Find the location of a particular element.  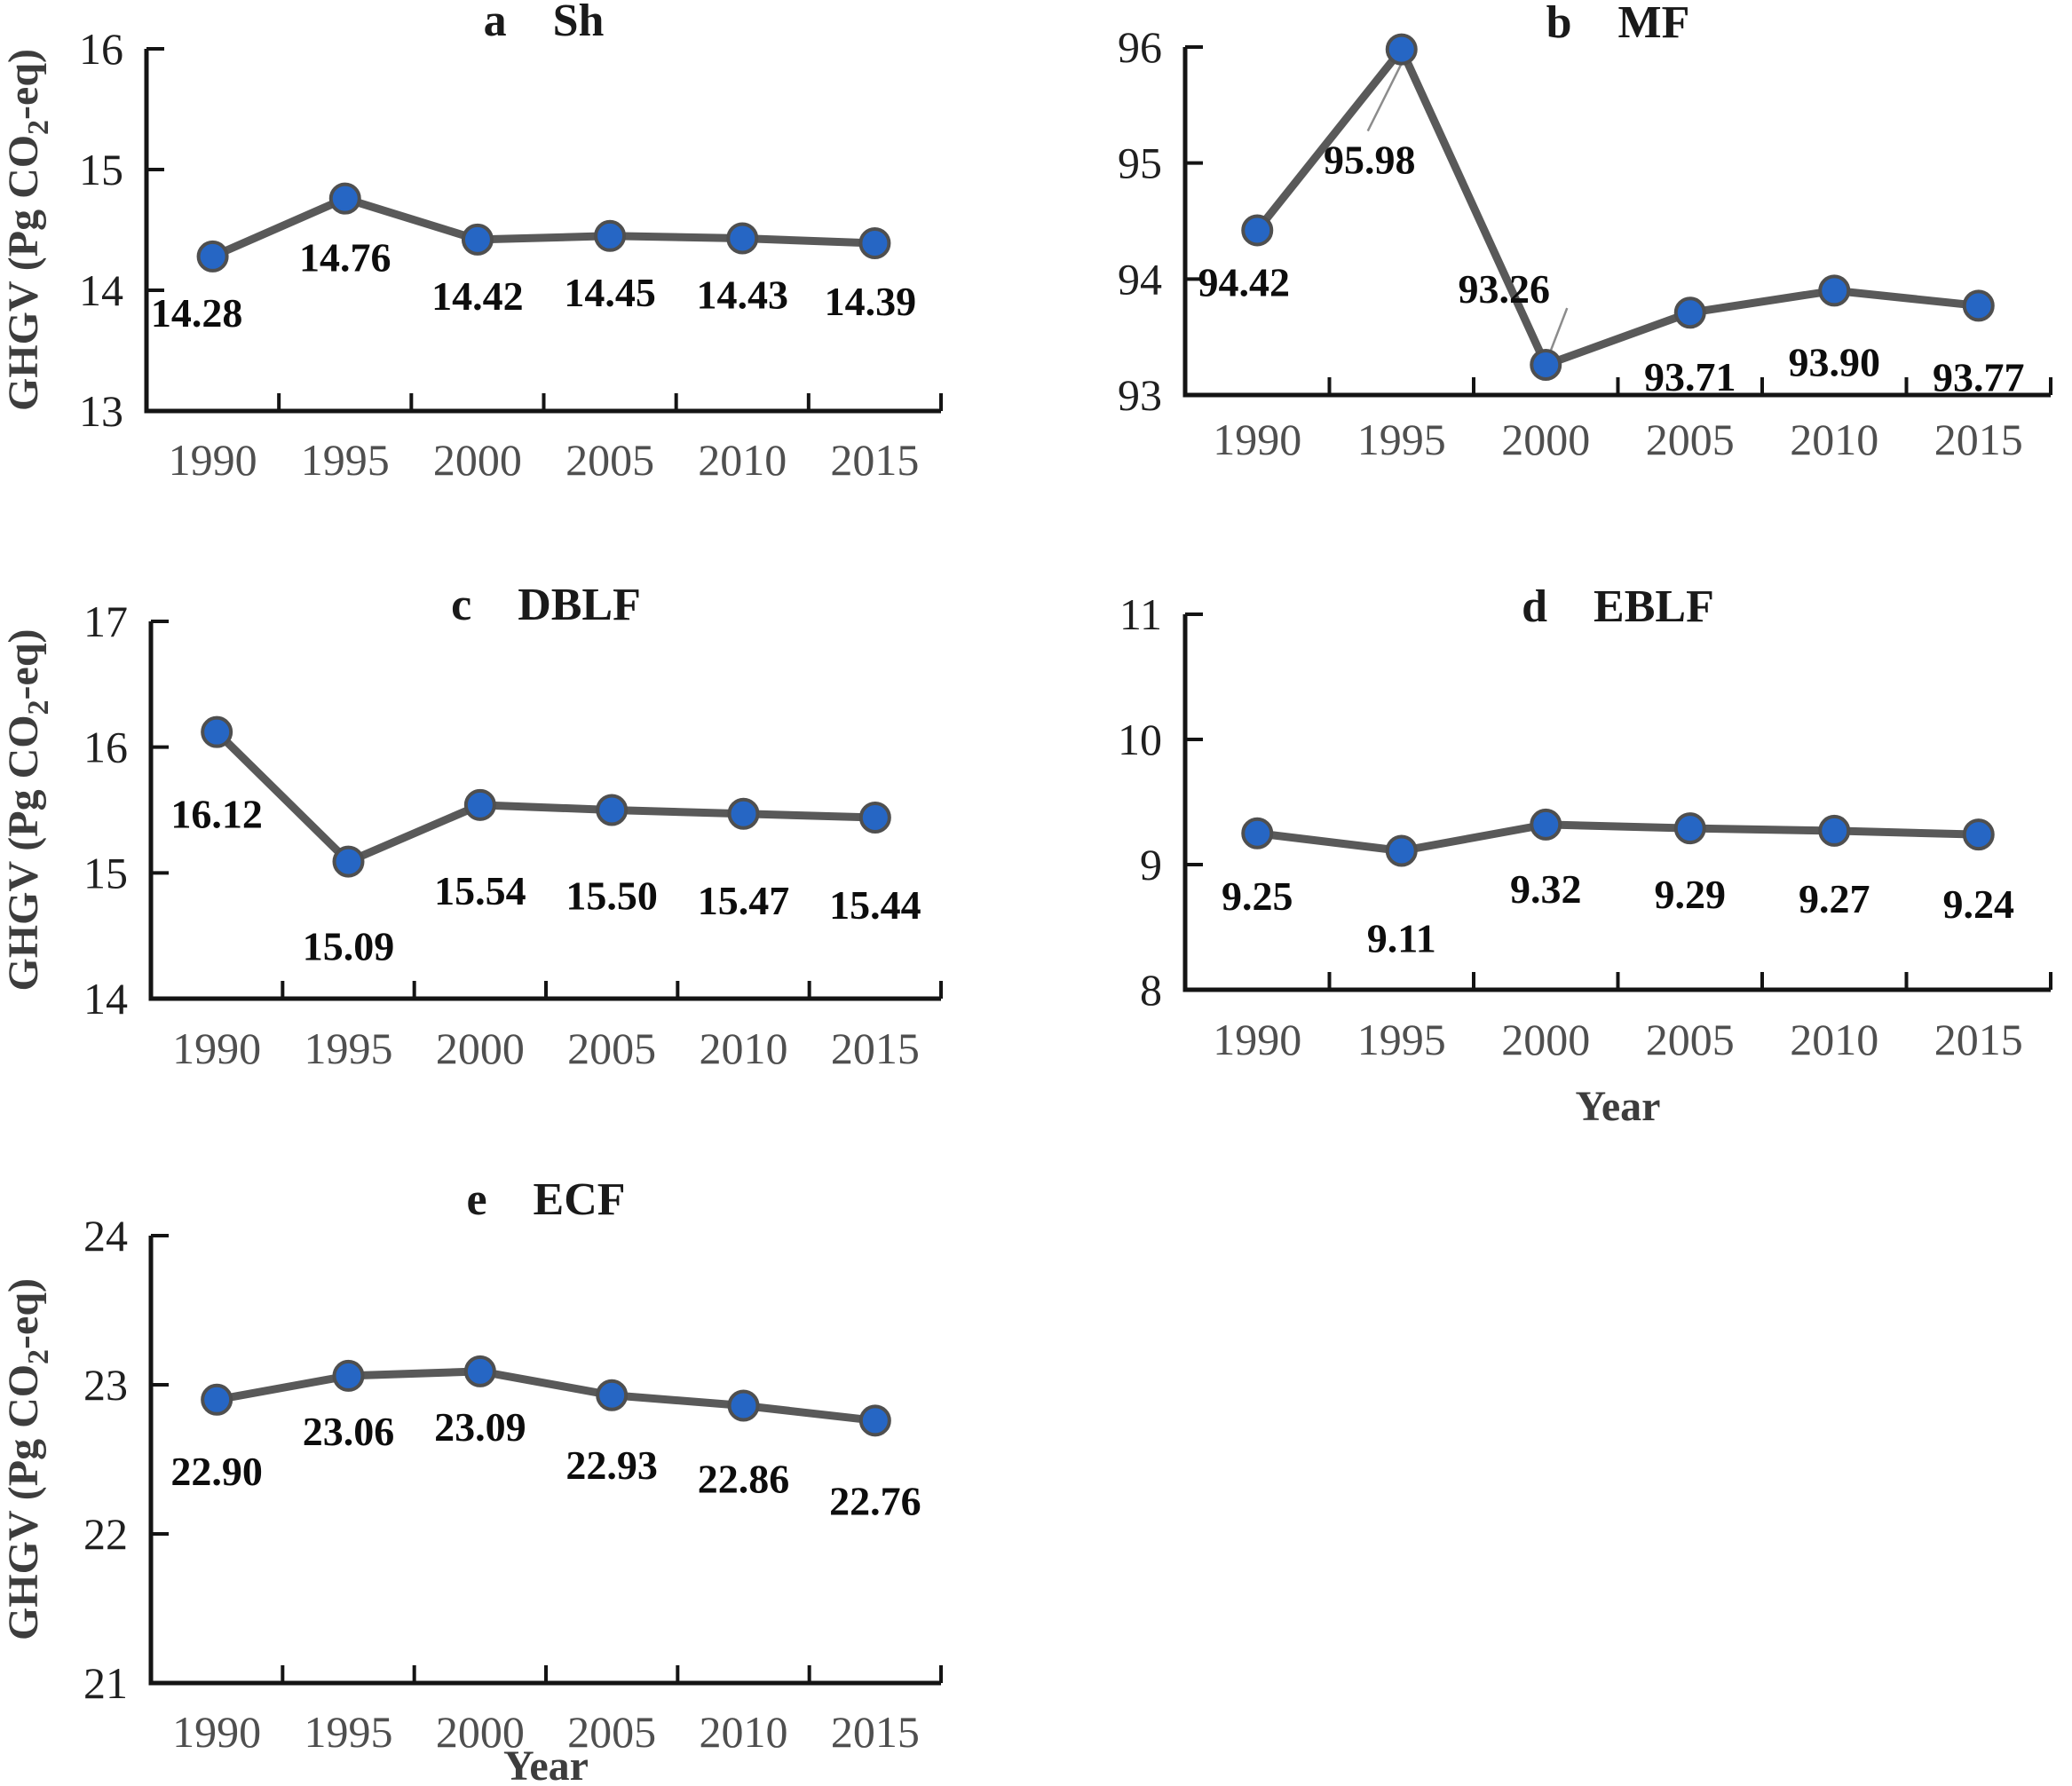

data-label: 93.90 is located at coordinates (1835, 361).